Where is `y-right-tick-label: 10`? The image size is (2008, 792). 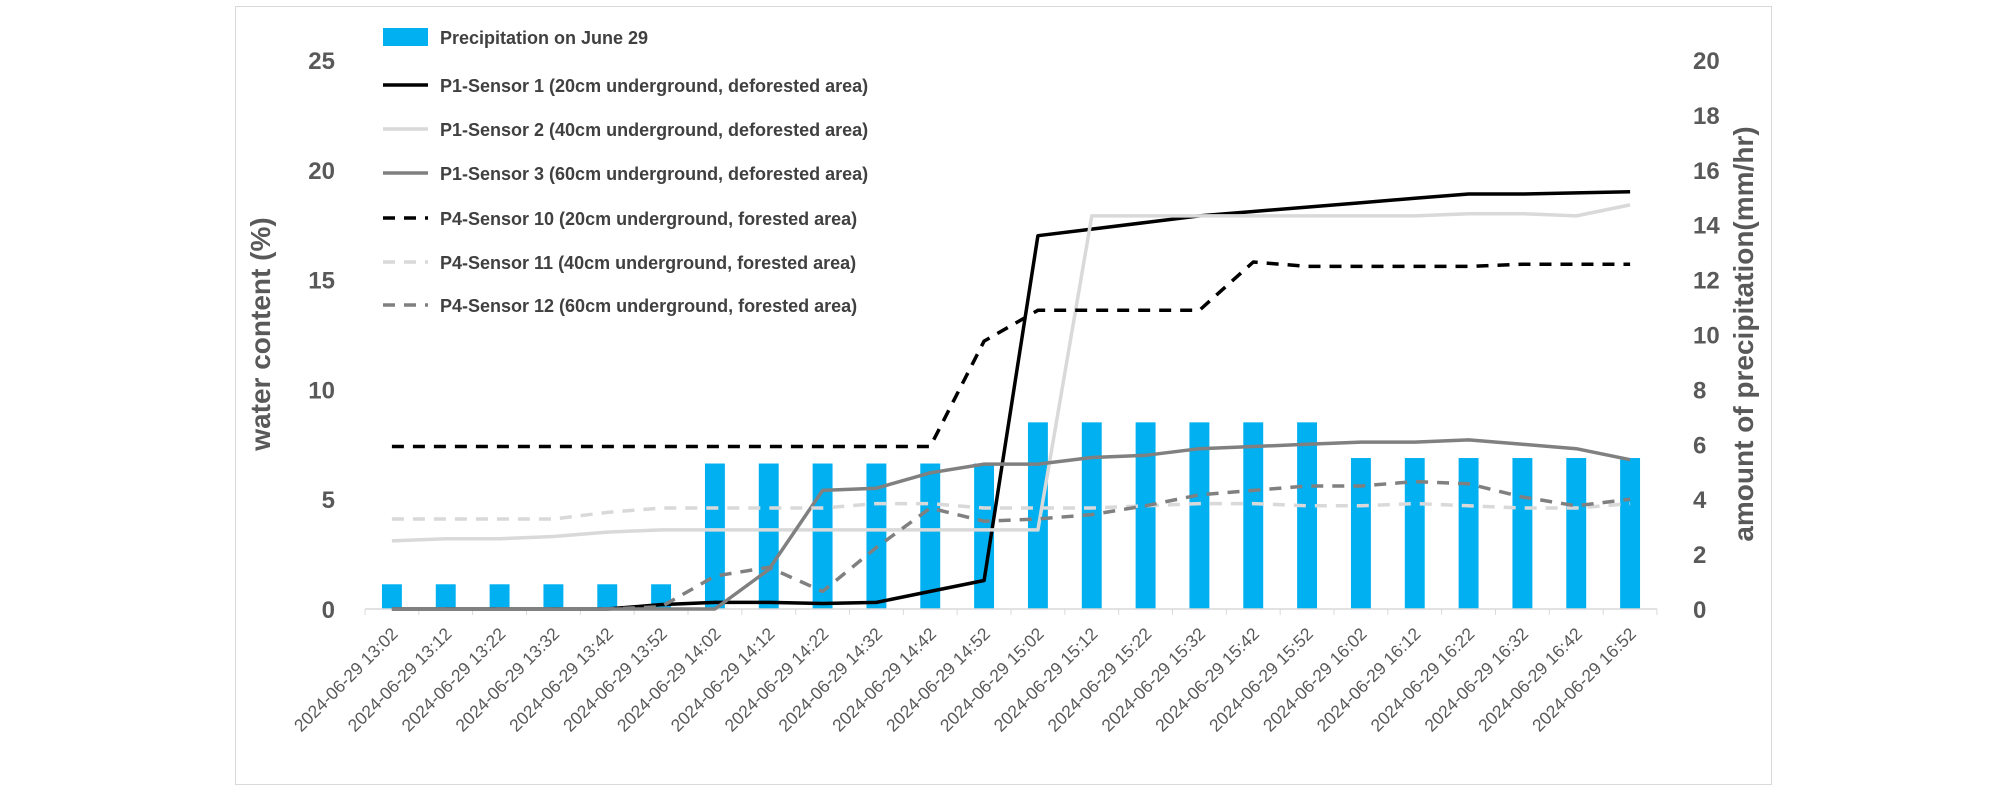 y-right-tick-label: 10 is located at coordinates (1706, 336).